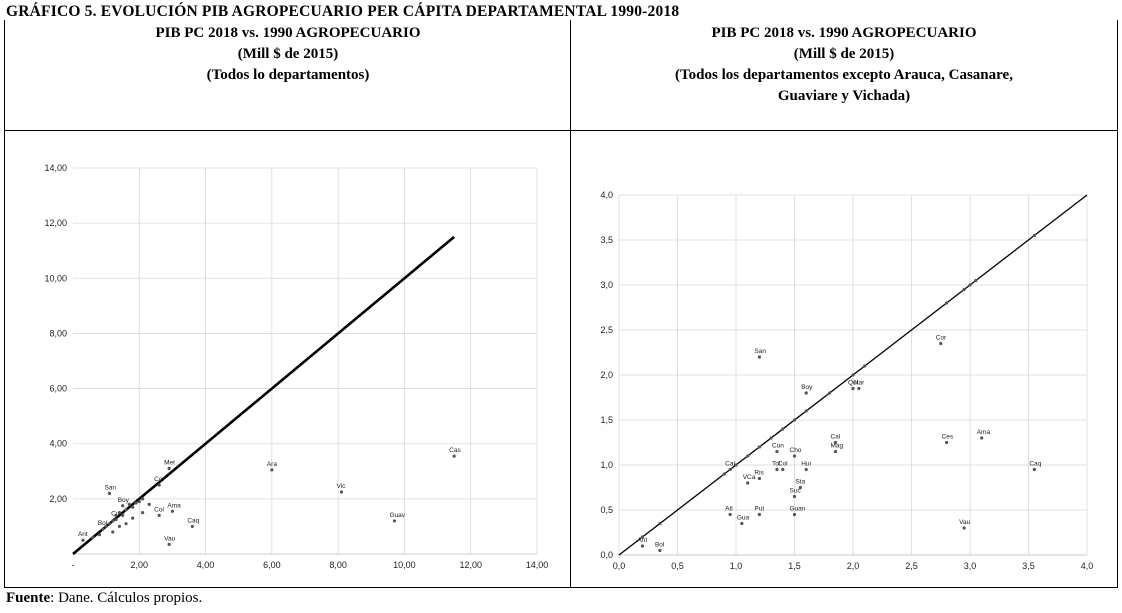 The width and height of the screenshot is (1122, 613). I want to click on x-tick-label: 1,5, so click(794, 566).